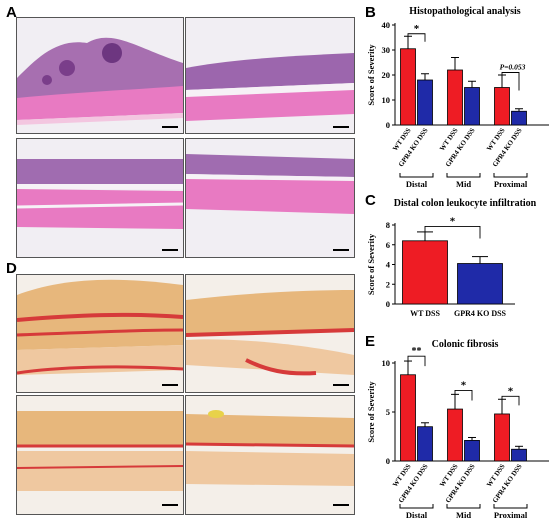  I want to click on chart-title: Colonic fibrosis, so click(465, 344).